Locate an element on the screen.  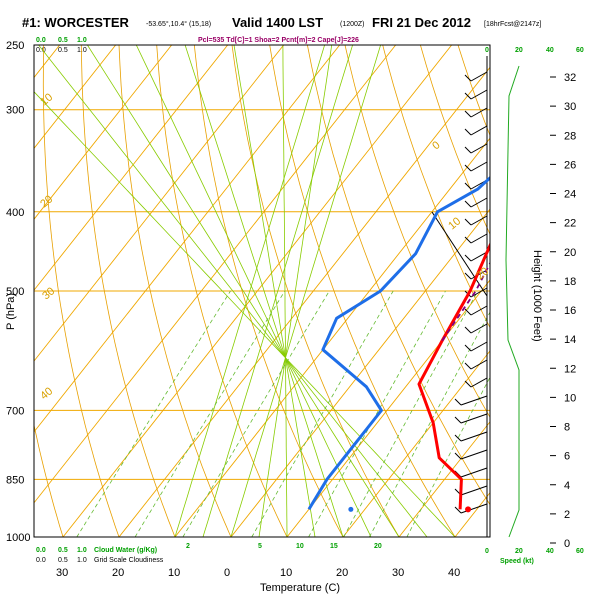
wind-tick-top-2: 40 is located at coordinates (550, 50).